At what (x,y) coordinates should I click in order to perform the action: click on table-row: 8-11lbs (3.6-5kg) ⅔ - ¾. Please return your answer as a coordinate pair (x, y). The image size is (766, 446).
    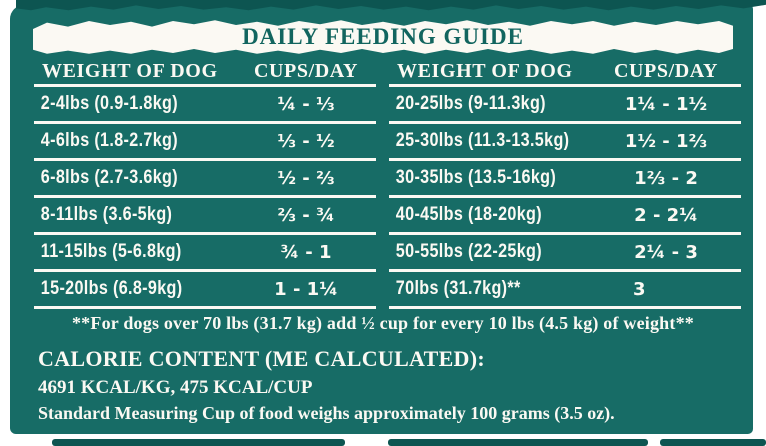
    Looking at the image, I should click on (205, 216).